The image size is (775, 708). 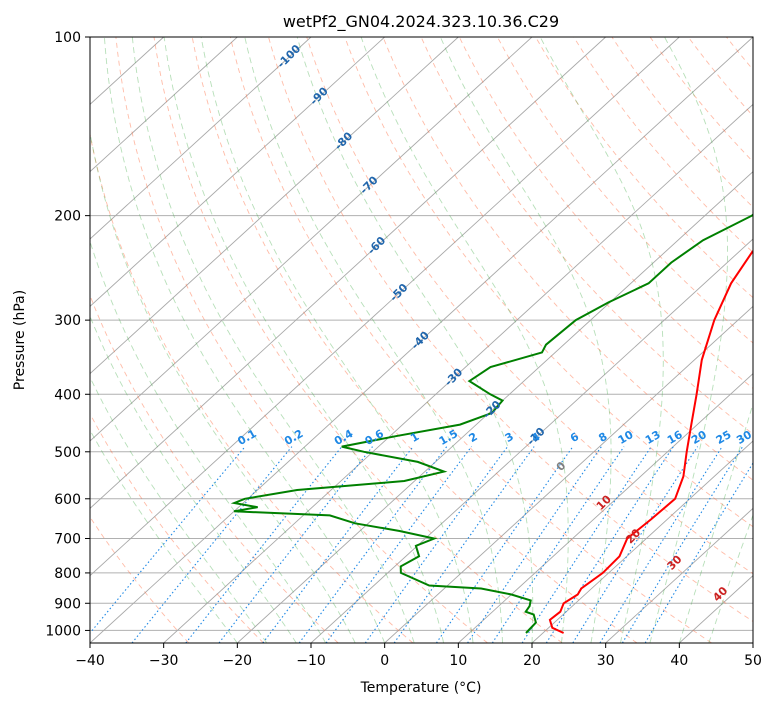 I want to click on temperature-profile-line, so click(x=650, y=441).